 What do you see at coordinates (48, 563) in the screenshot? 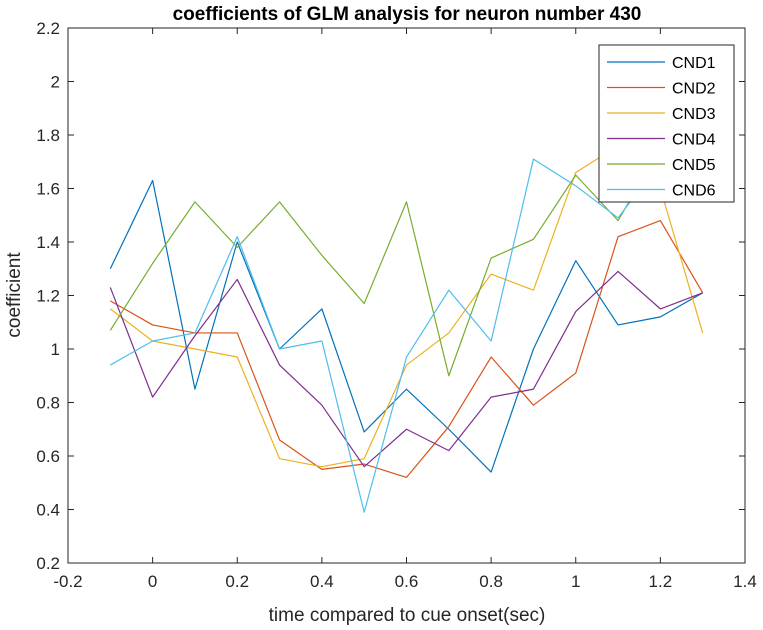
I see `y-tick-label: 0.2` at bounding box center [48, 563].